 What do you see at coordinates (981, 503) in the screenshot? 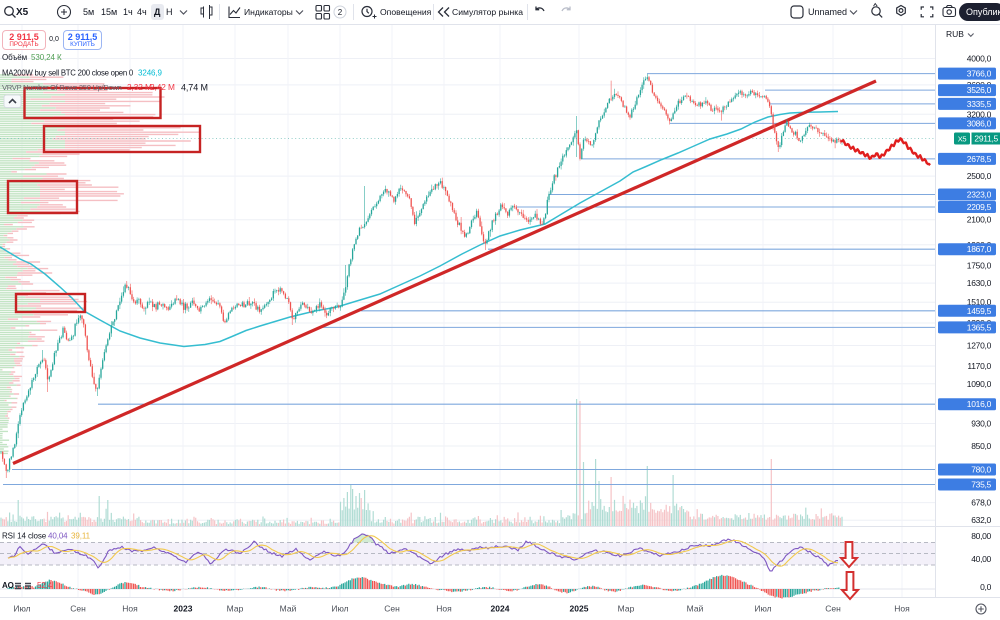
I see `svg-text: 678,0` at bounding box center [981, 503].